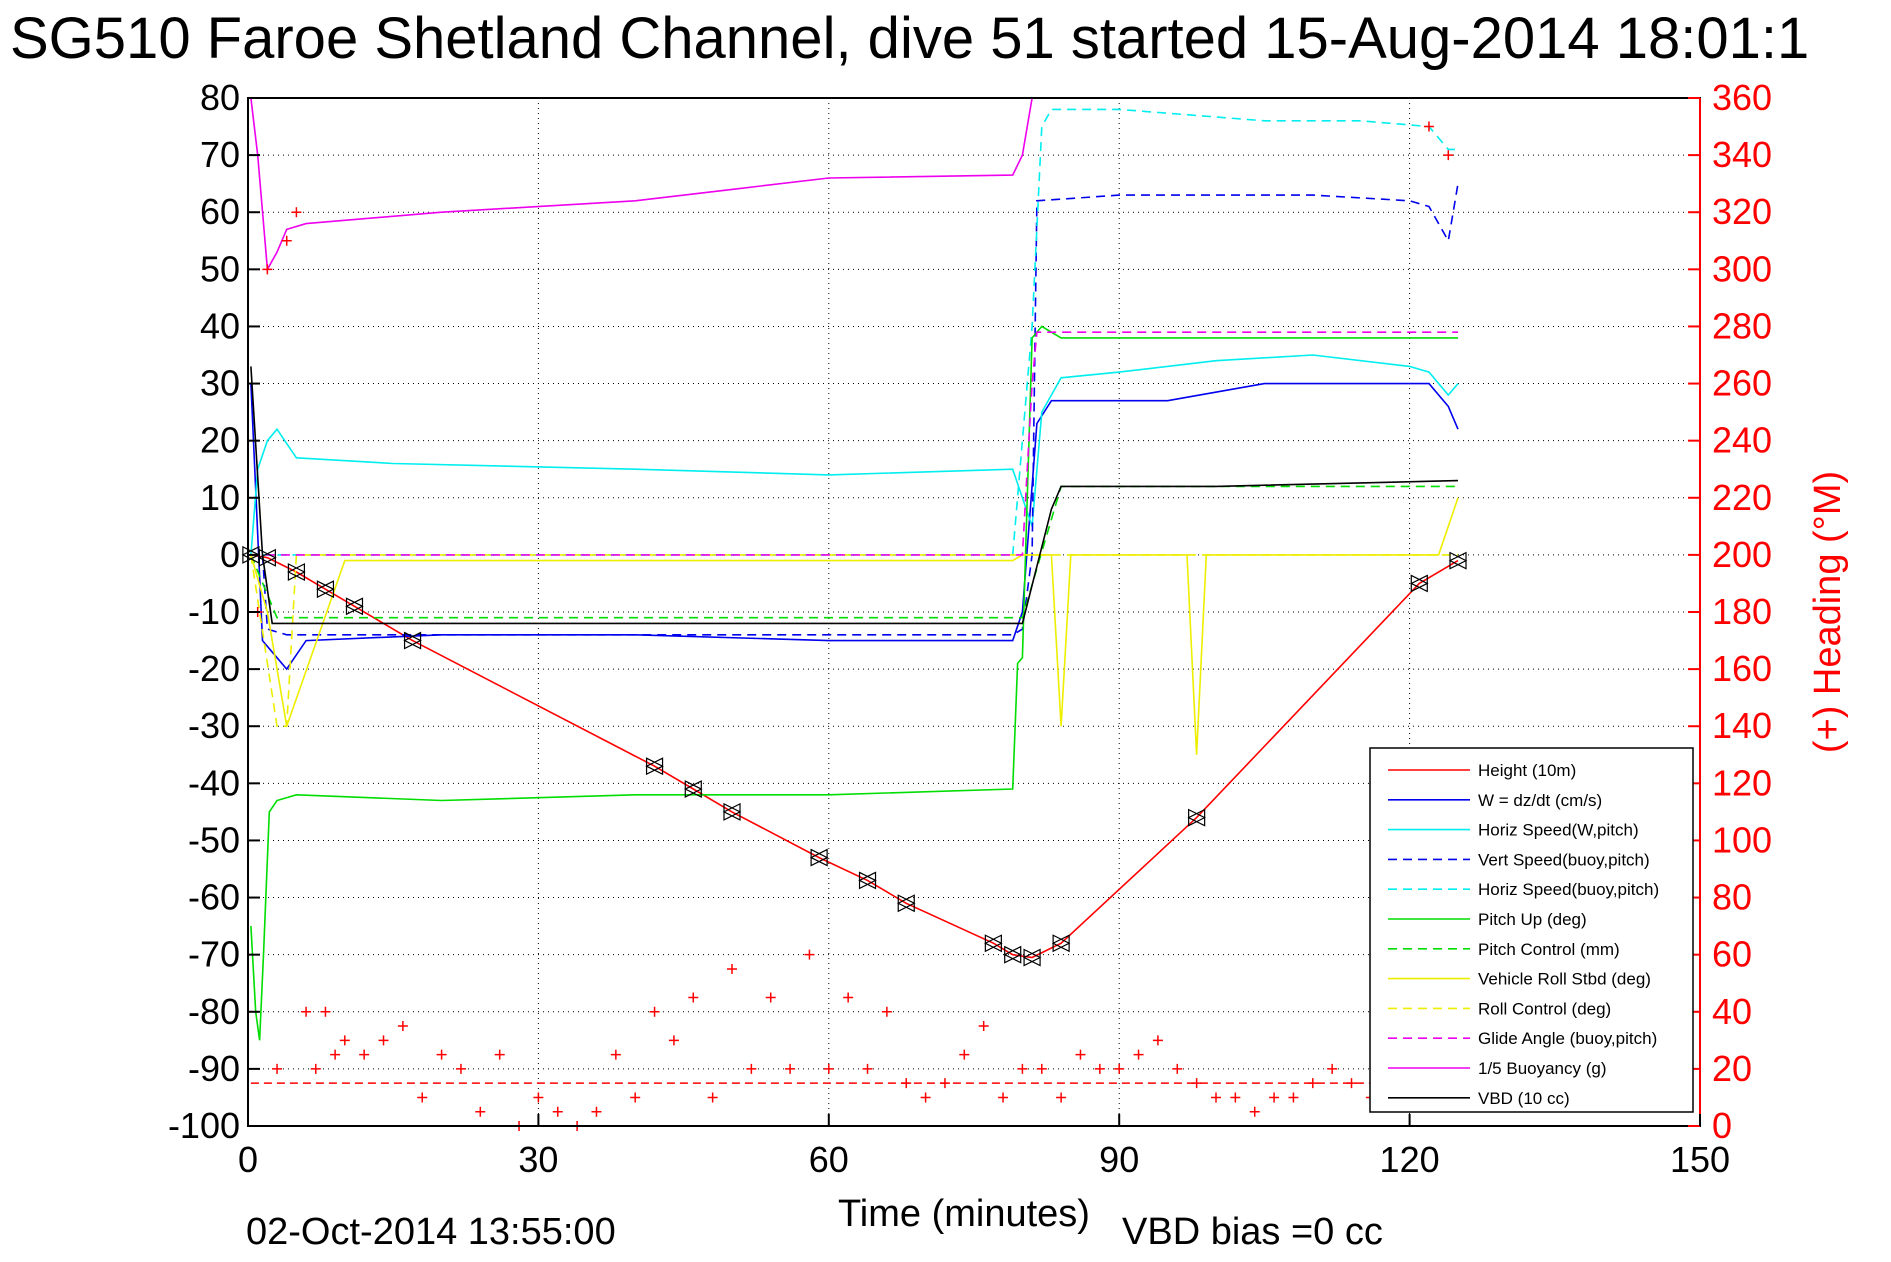 The image size is (1891, 1262). I want to click on x-tick-label: 30, so click(538, 1159).